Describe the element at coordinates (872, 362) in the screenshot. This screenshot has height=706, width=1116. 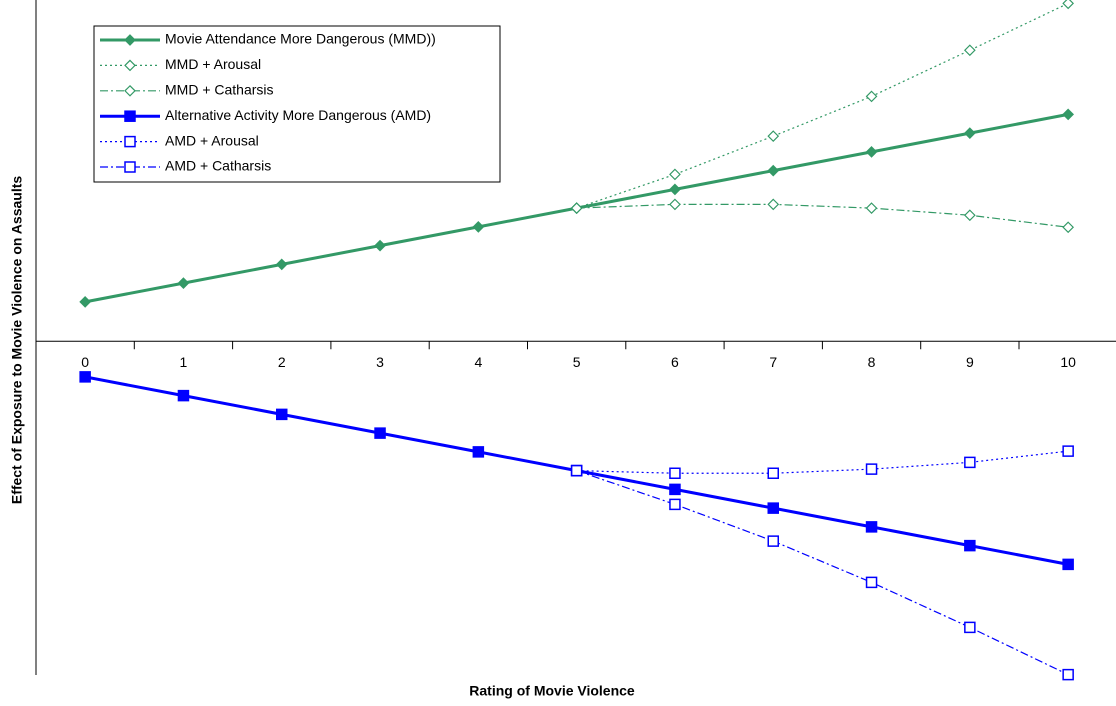
I see `x-tick-label: 8` at that location.